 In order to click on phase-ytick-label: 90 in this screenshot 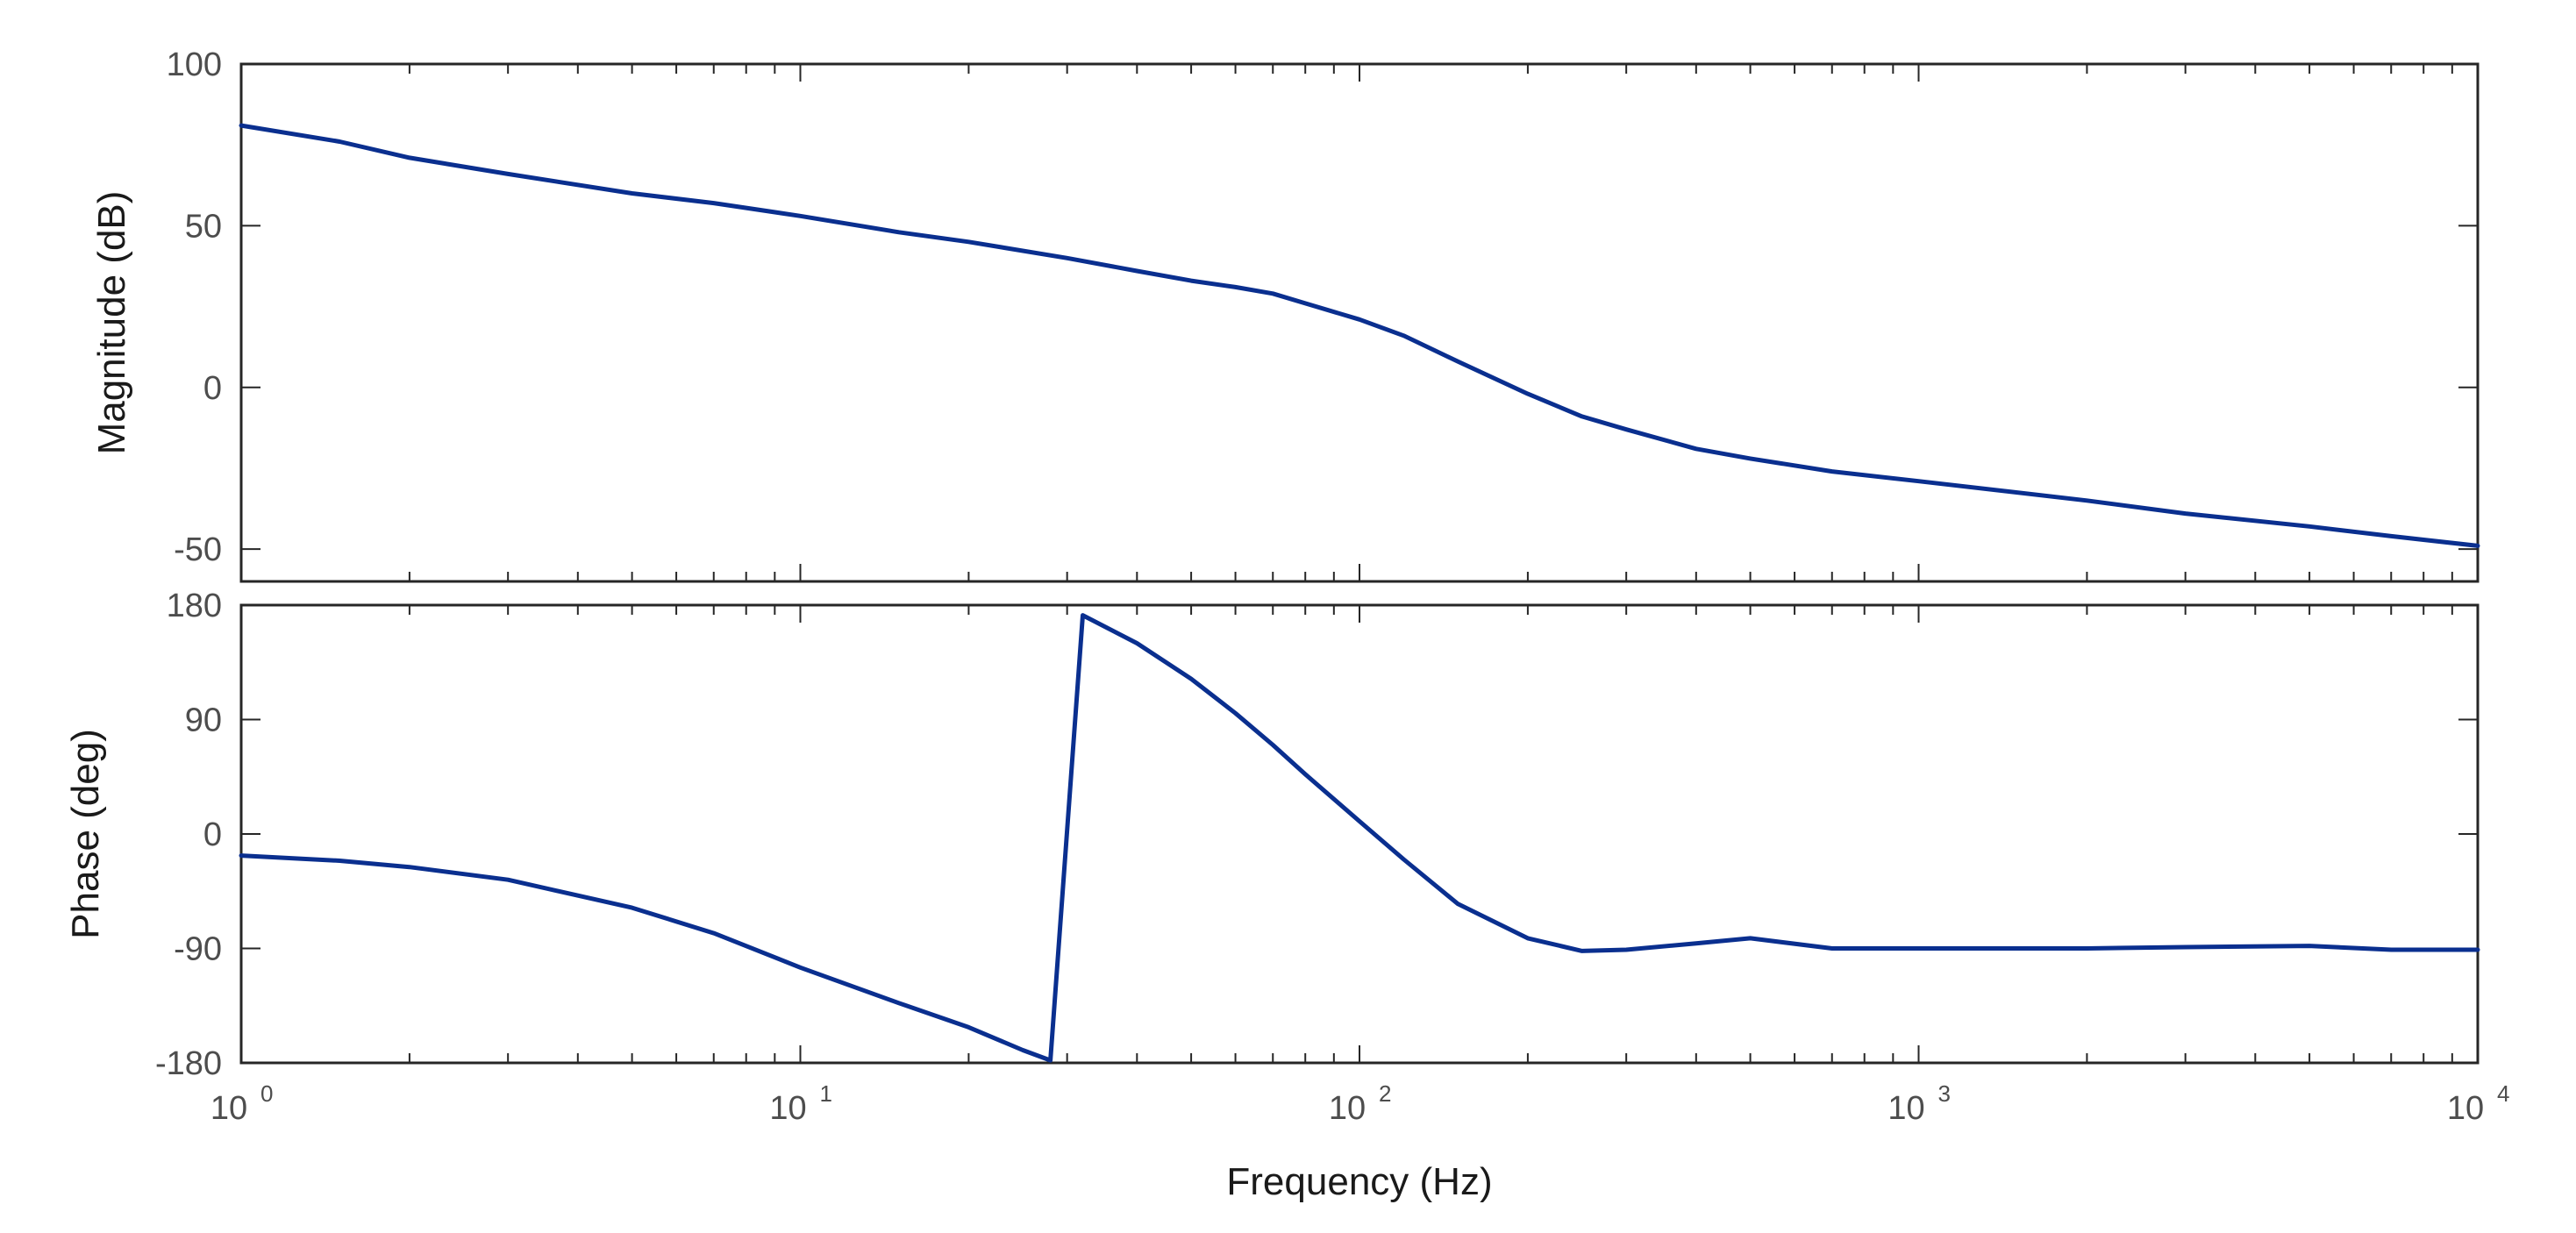, I will do `click(204, 720)`.